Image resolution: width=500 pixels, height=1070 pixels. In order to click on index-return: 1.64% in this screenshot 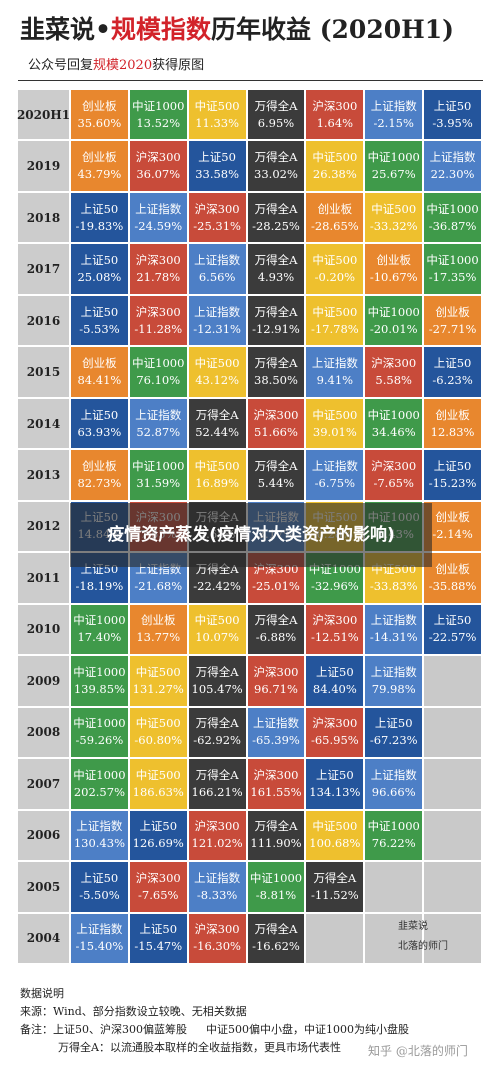, I will do `click(335, 122)`.